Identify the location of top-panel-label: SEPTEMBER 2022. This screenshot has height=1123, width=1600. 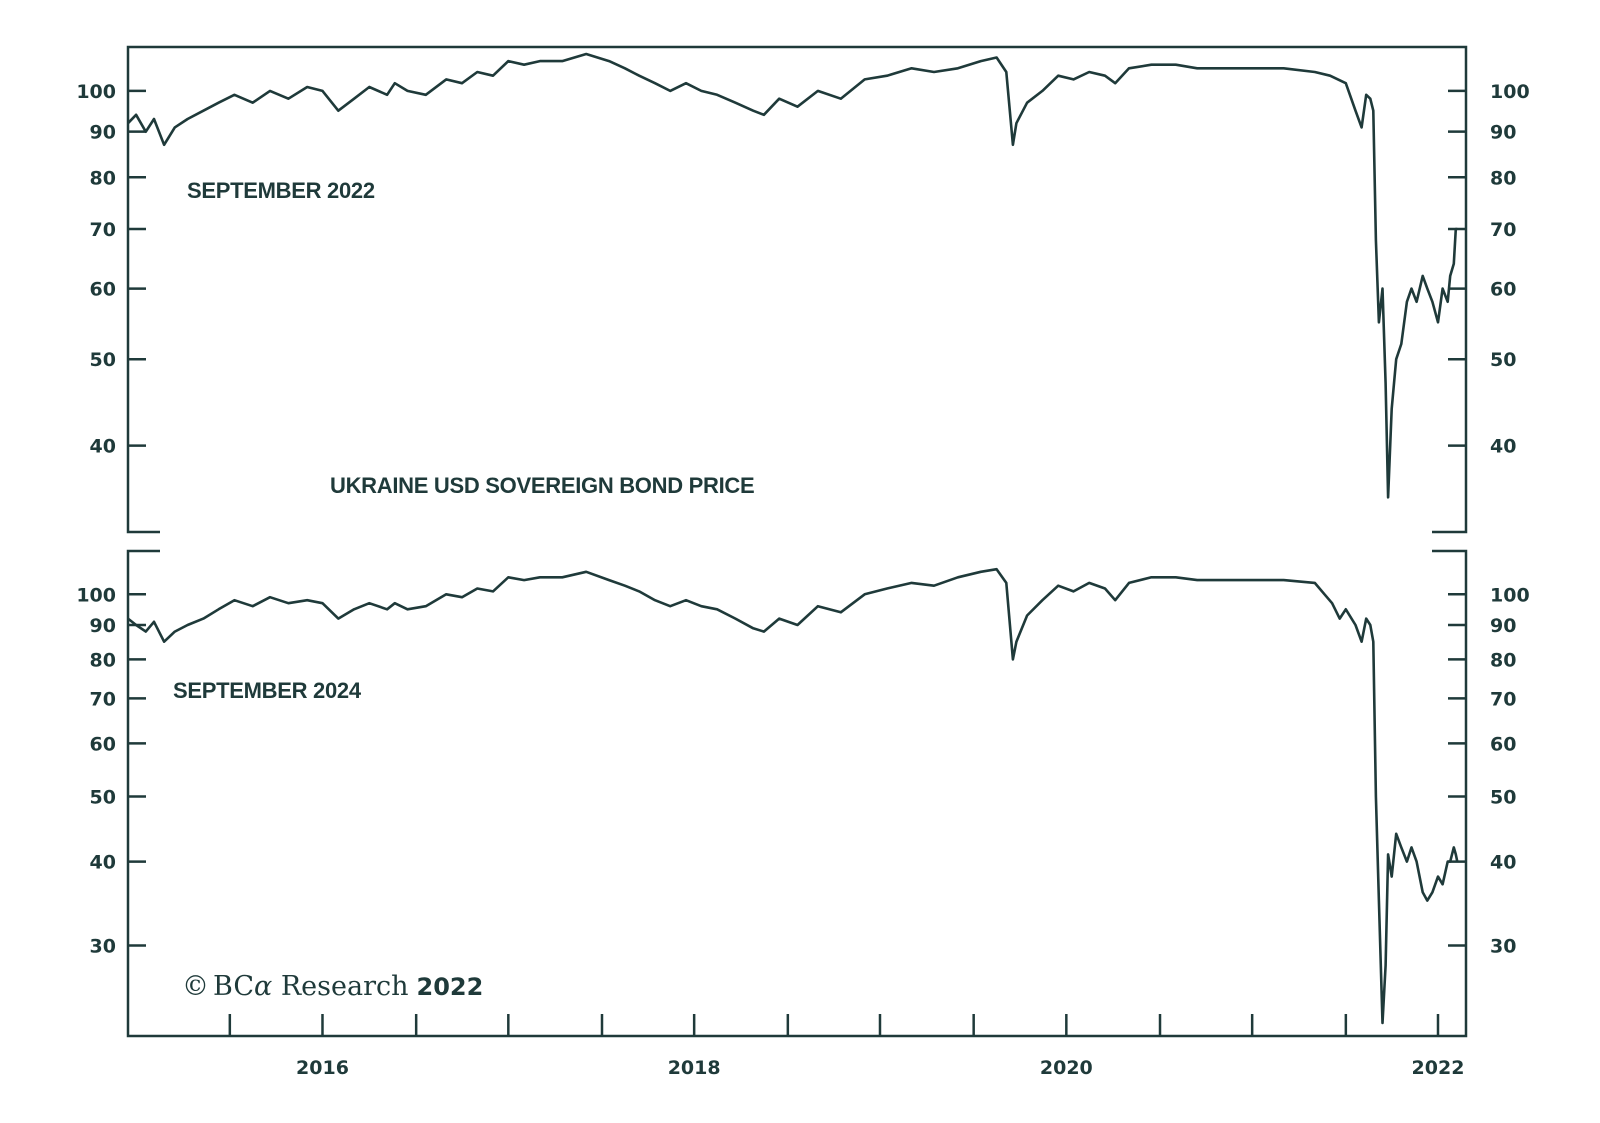
(281, 190).